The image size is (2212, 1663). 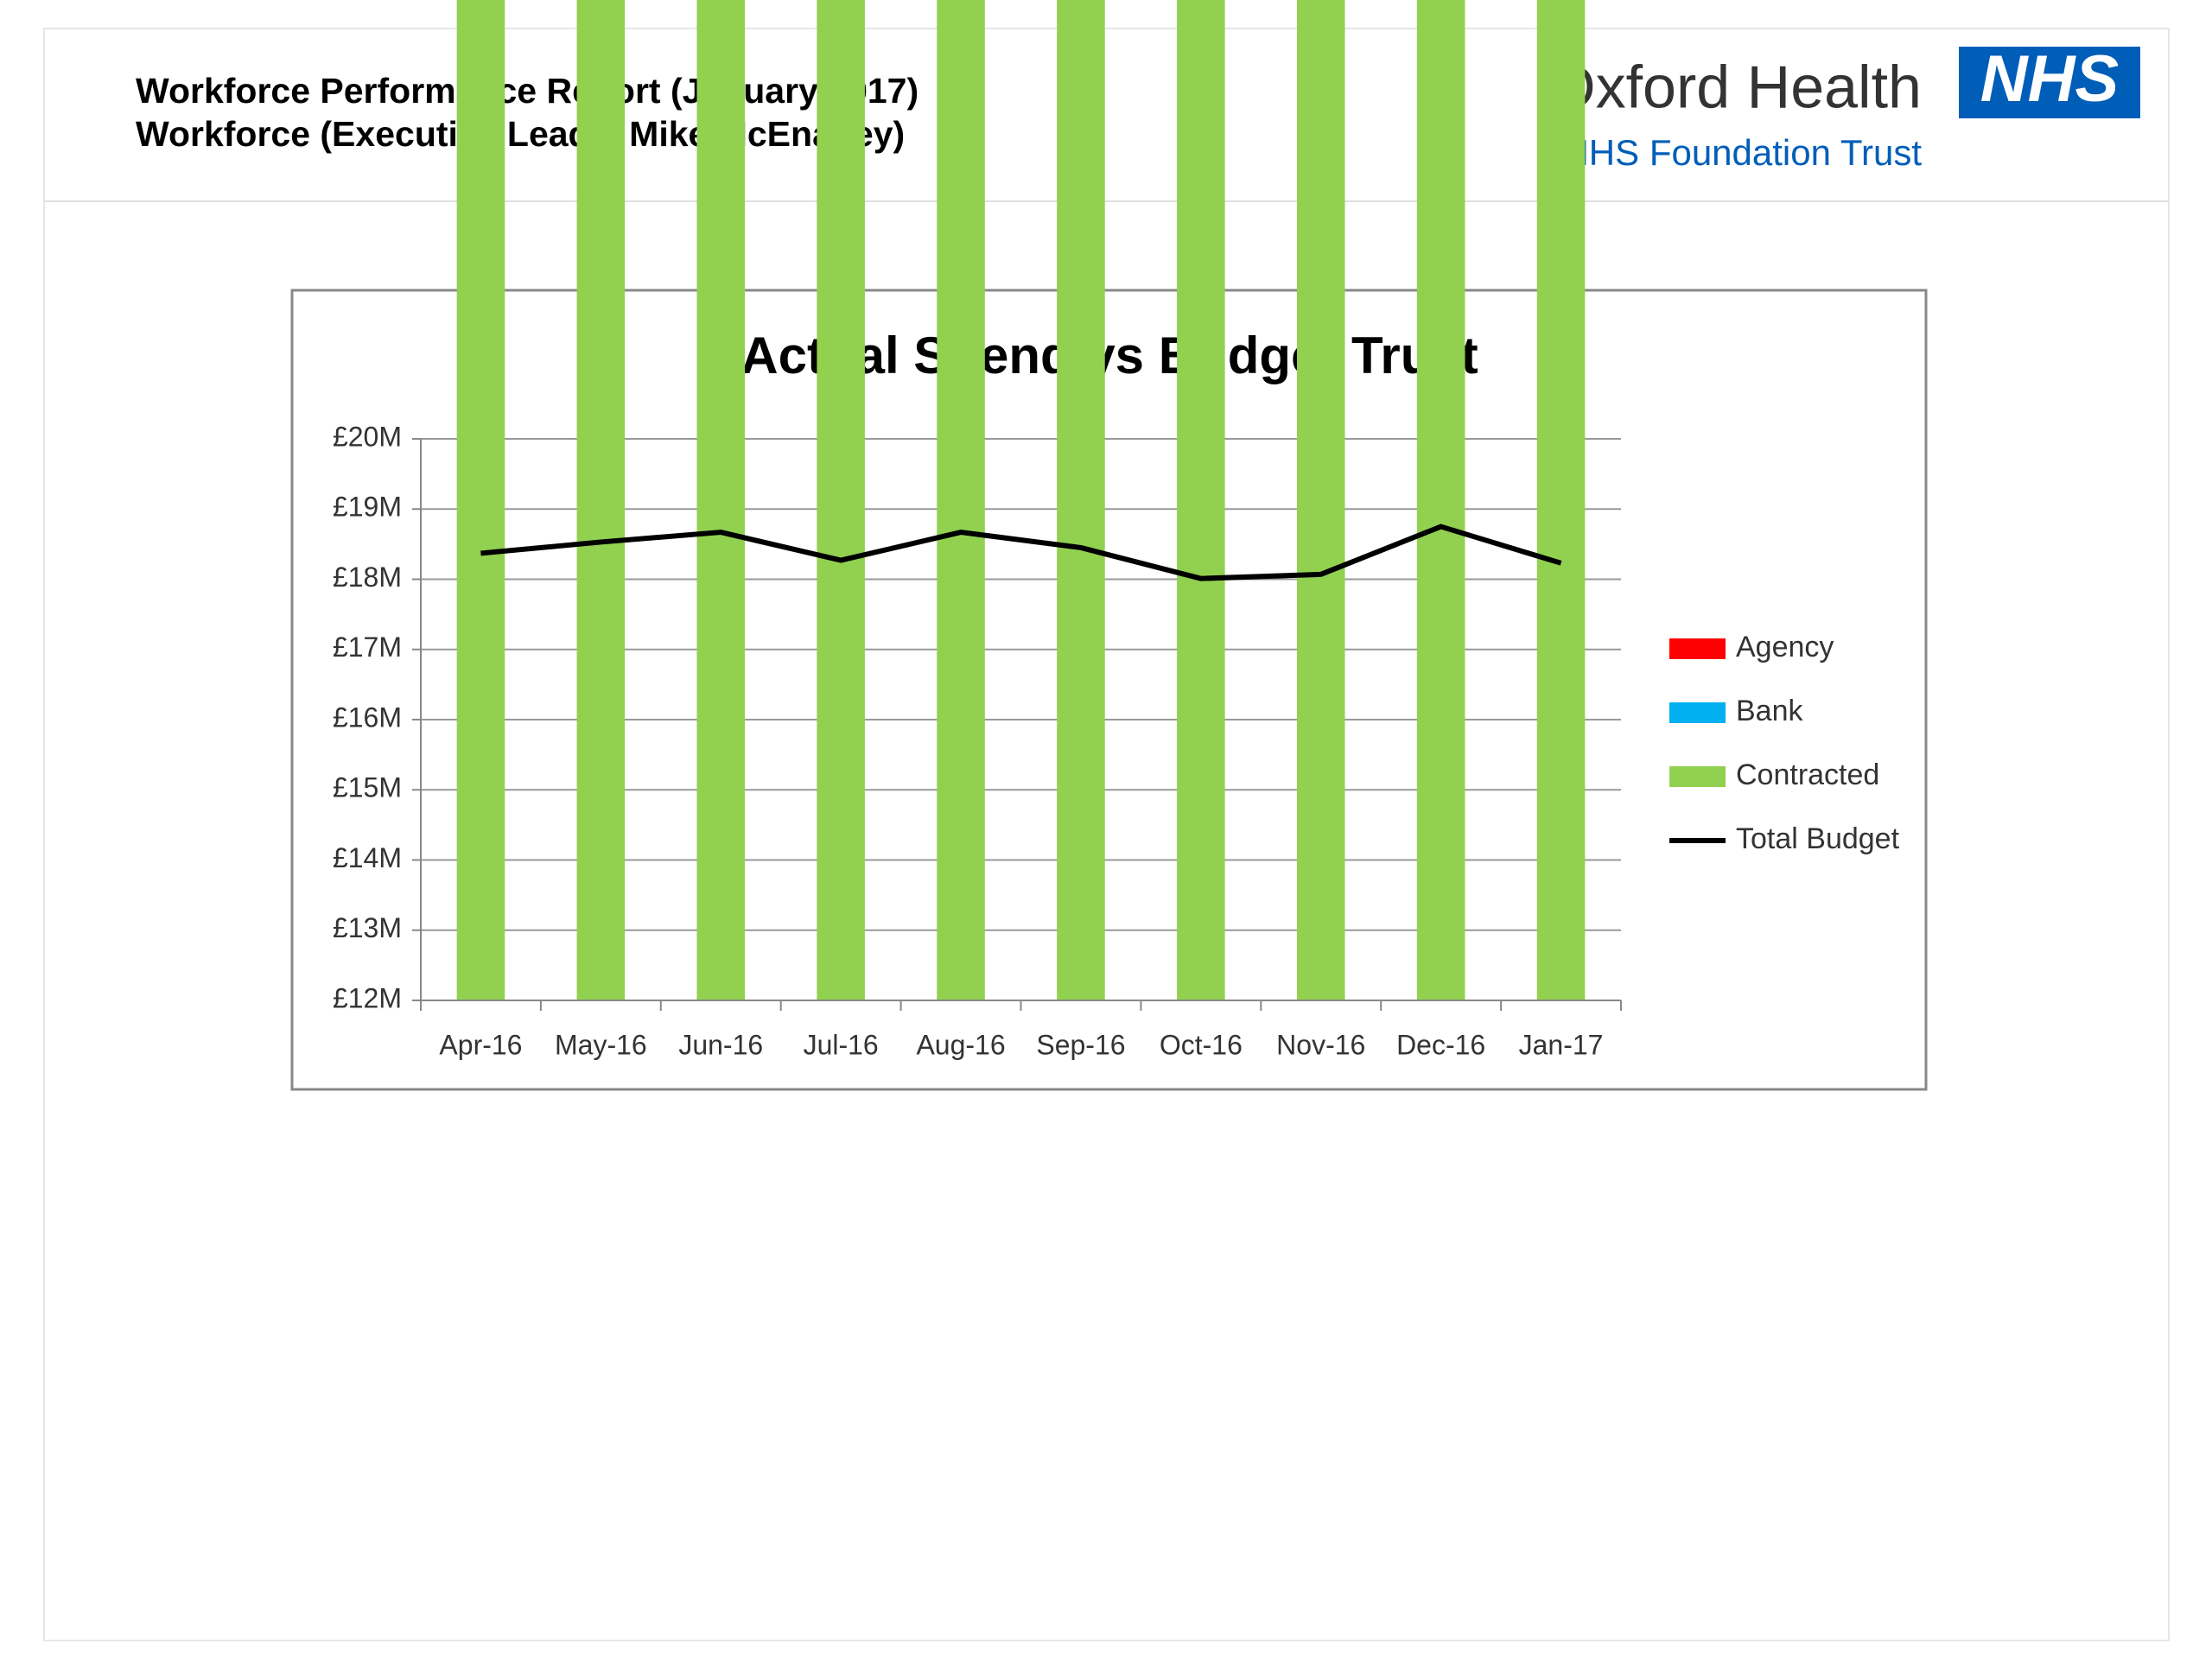 I want to click on y-tick-label: £16M, so click(x=367, y=717).